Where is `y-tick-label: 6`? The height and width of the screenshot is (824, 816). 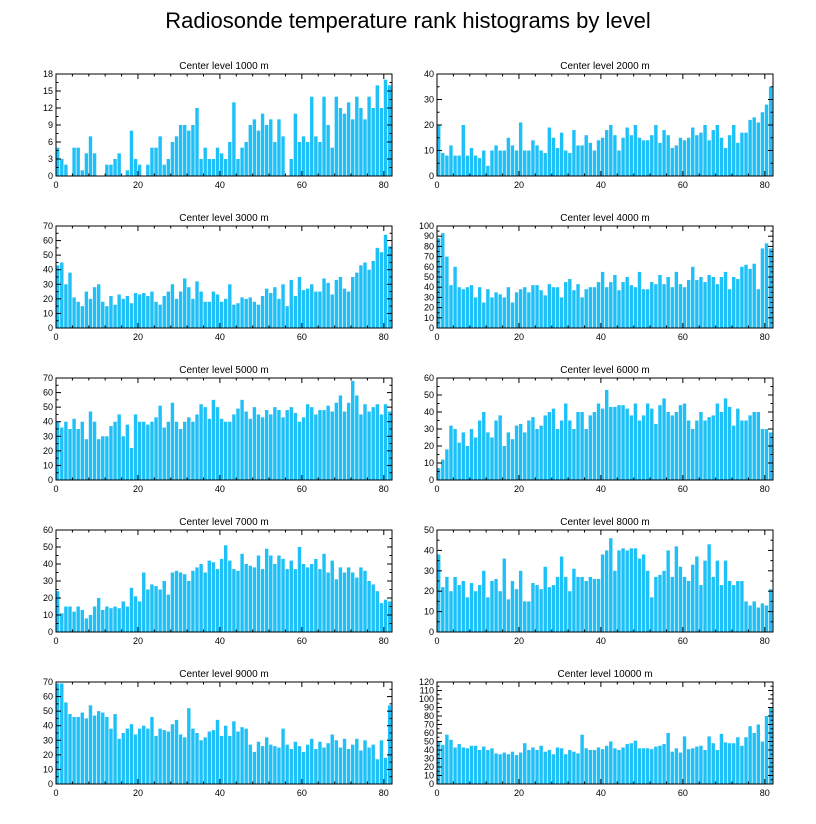
y-tick-label: 6 is located at coordinates (50, 142).